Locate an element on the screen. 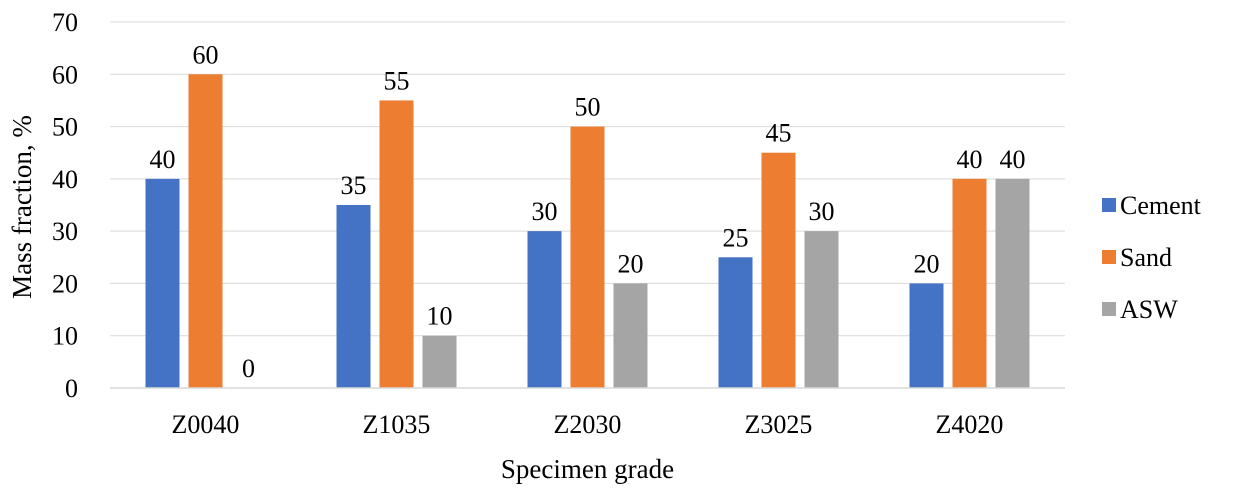 This screenshot has height=489, width=1241. legend-label-sand: Sand is located at coordinates (1146, 257).